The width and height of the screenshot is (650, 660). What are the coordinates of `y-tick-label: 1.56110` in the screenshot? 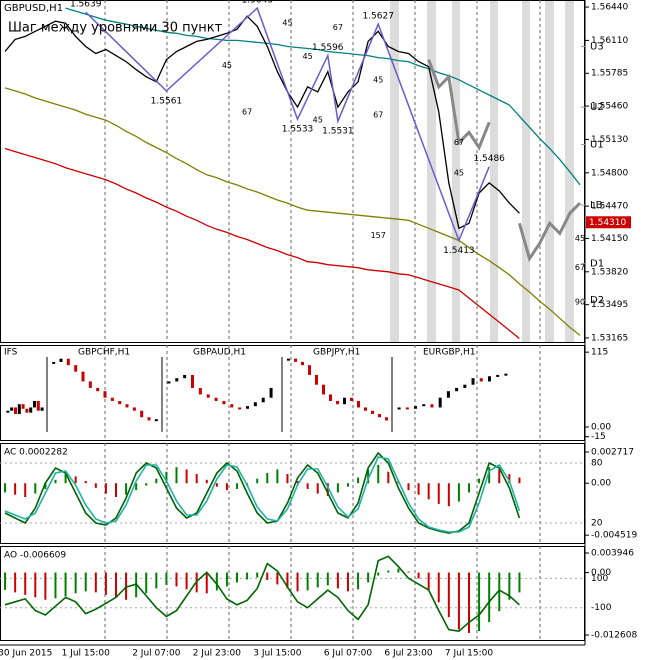 It's located at (609, 41).